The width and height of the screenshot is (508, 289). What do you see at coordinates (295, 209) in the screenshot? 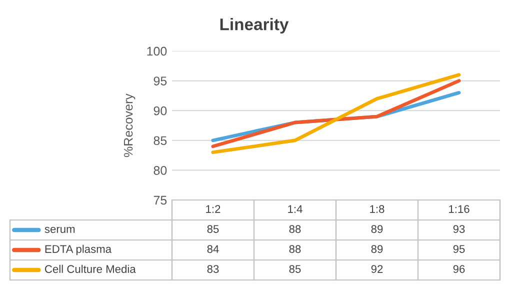
I see `x-tick-label: 1:4` at bounding box center [295, 209].